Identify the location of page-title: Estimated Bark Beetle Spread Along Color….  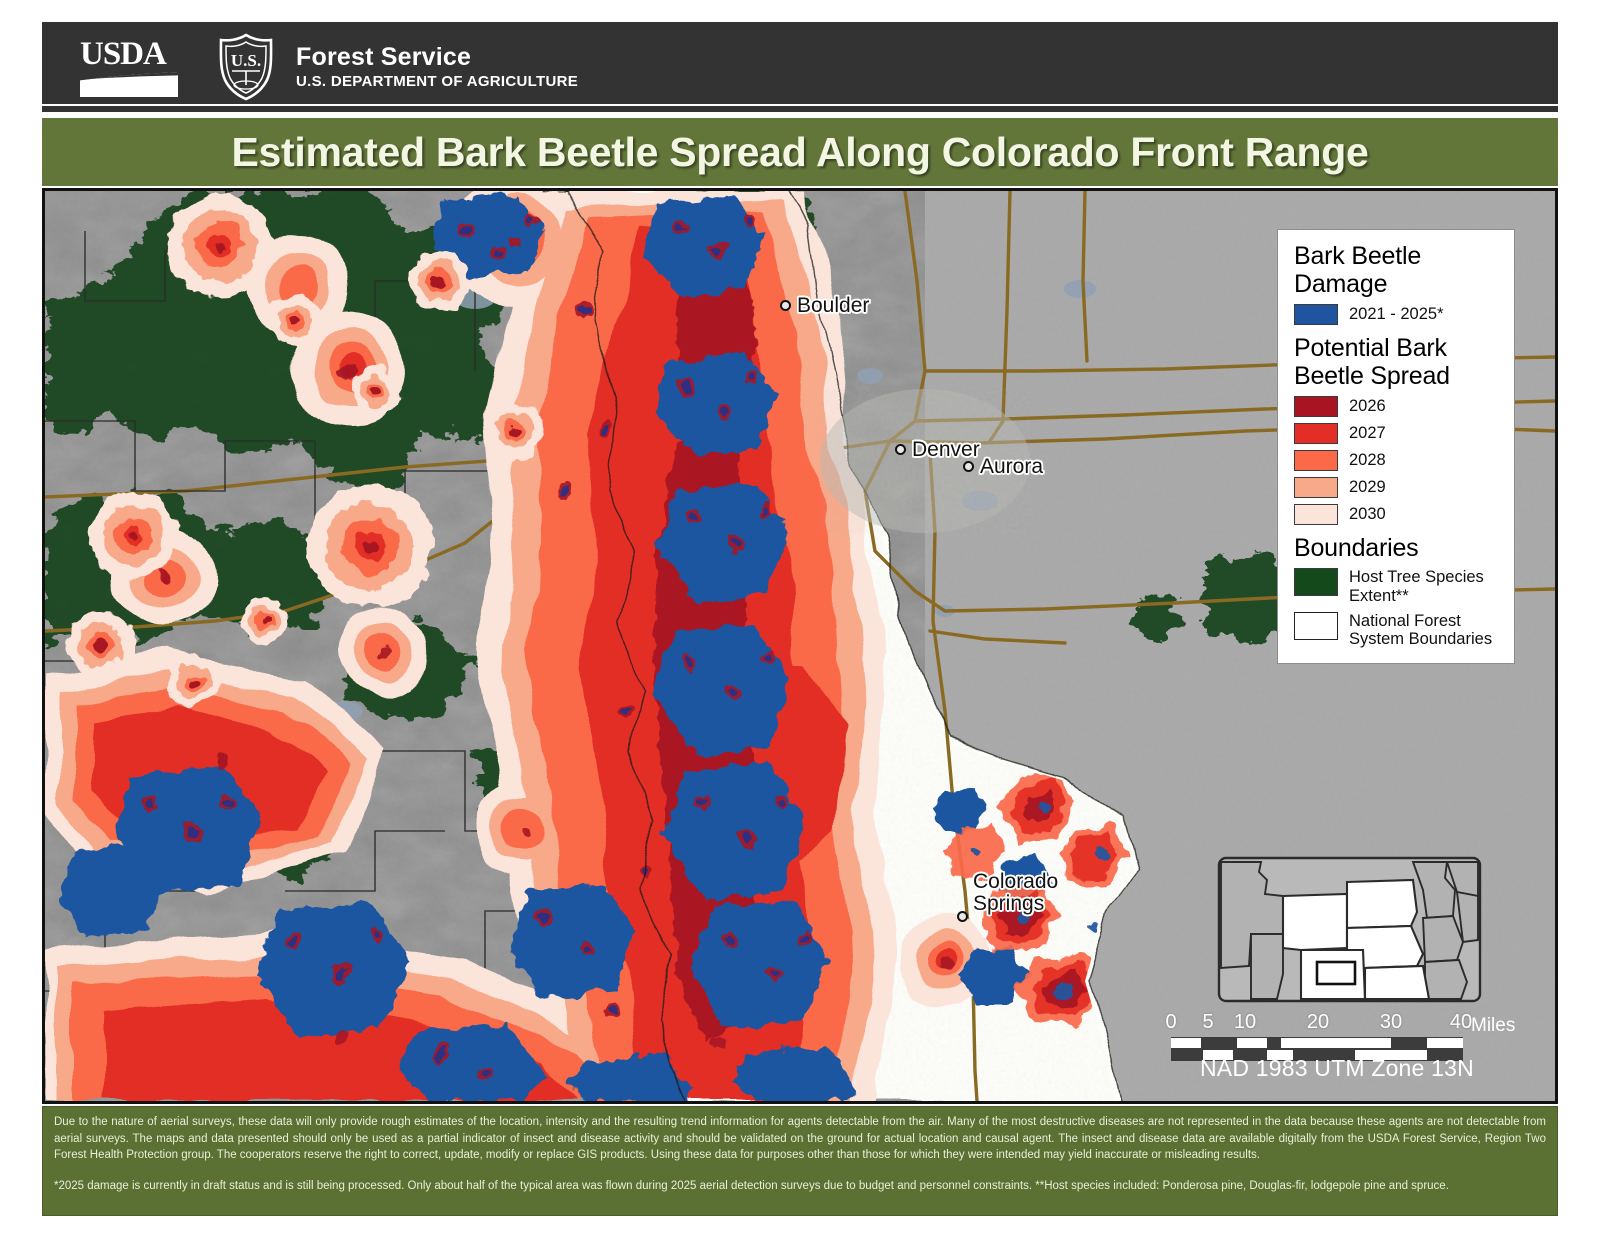
(800, 151).